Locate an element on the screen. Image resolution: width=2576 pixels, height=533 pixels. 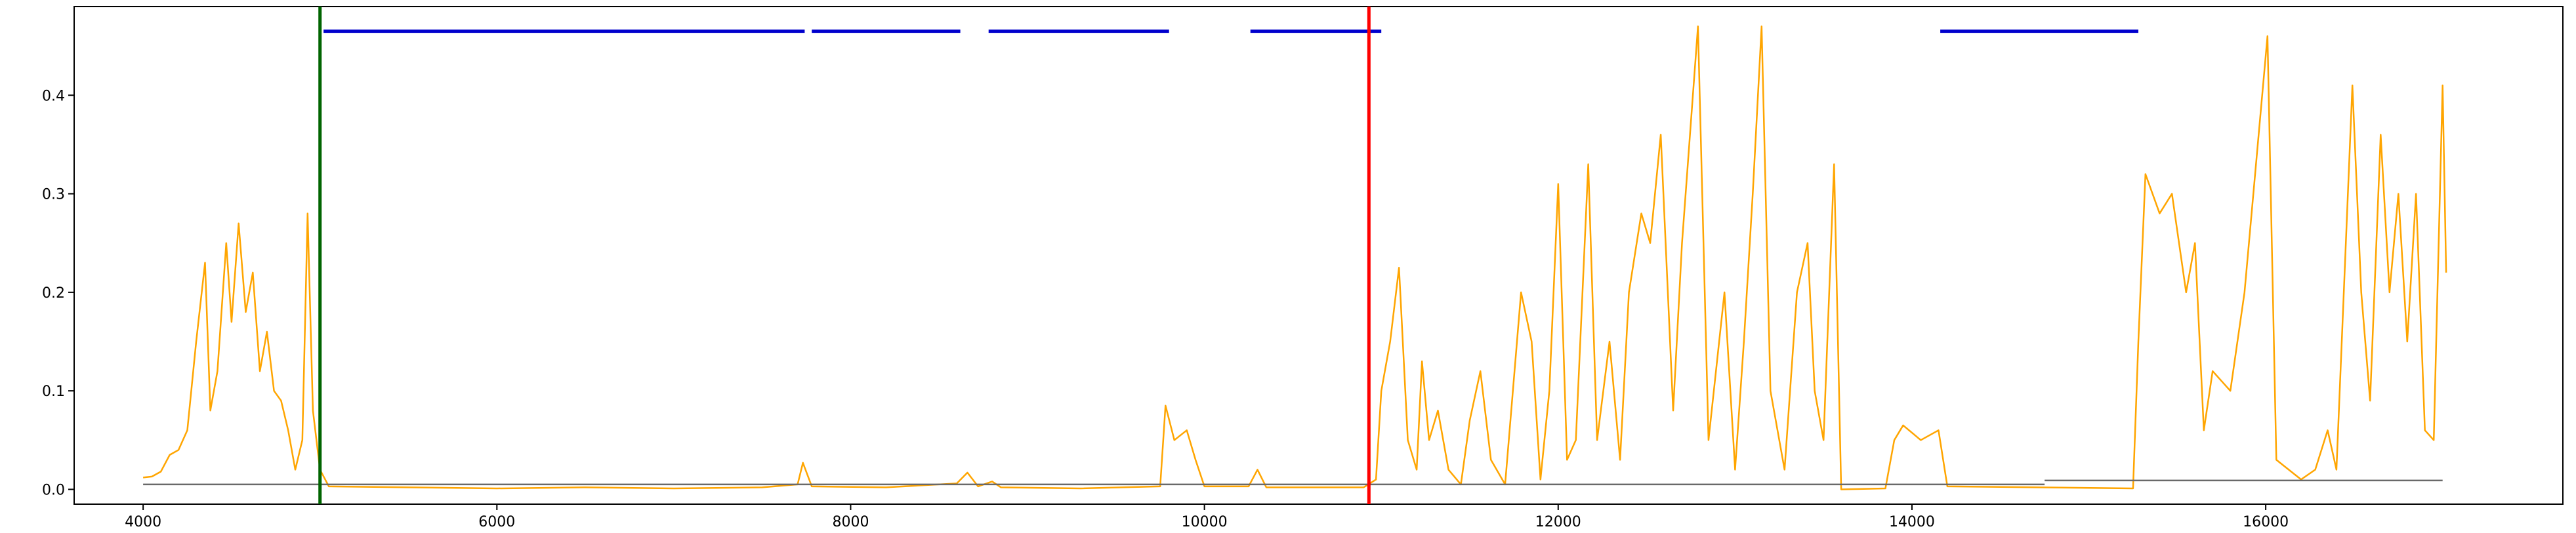
y-tick-label: 0.4 is located at coordinates (54, 96).